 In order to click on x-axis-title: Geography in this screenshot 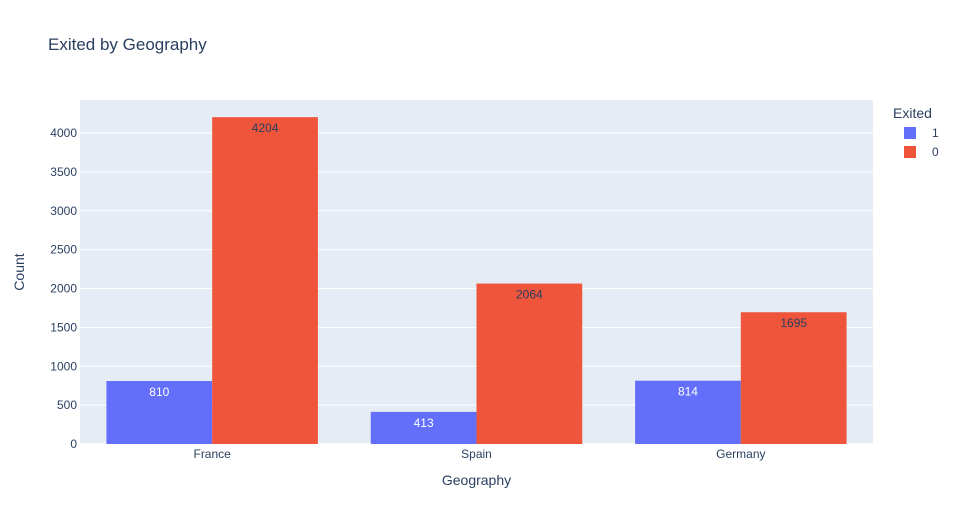, I will do `click(476, 480)`.